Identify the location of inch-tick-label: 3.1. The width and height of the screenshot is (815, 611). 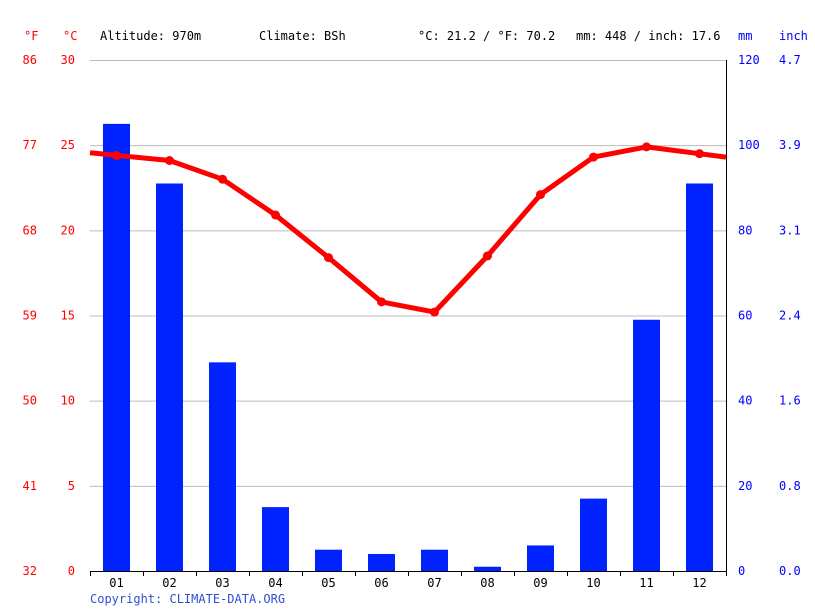
(790, 230).